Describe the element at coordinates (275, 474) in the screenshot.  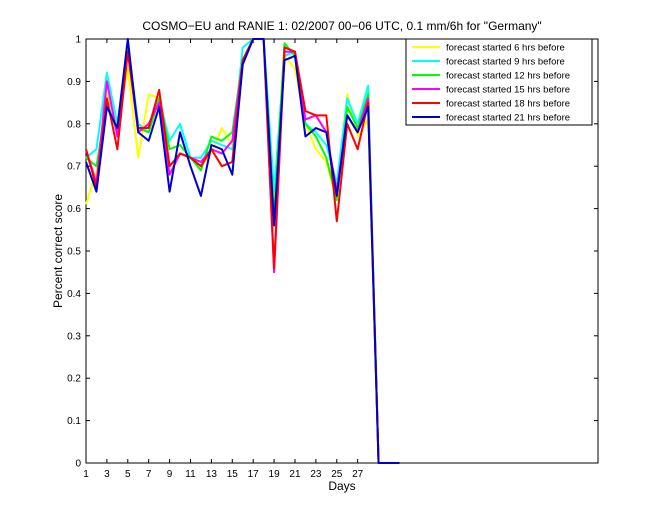
I see `x-tick-label: 19` at that location.